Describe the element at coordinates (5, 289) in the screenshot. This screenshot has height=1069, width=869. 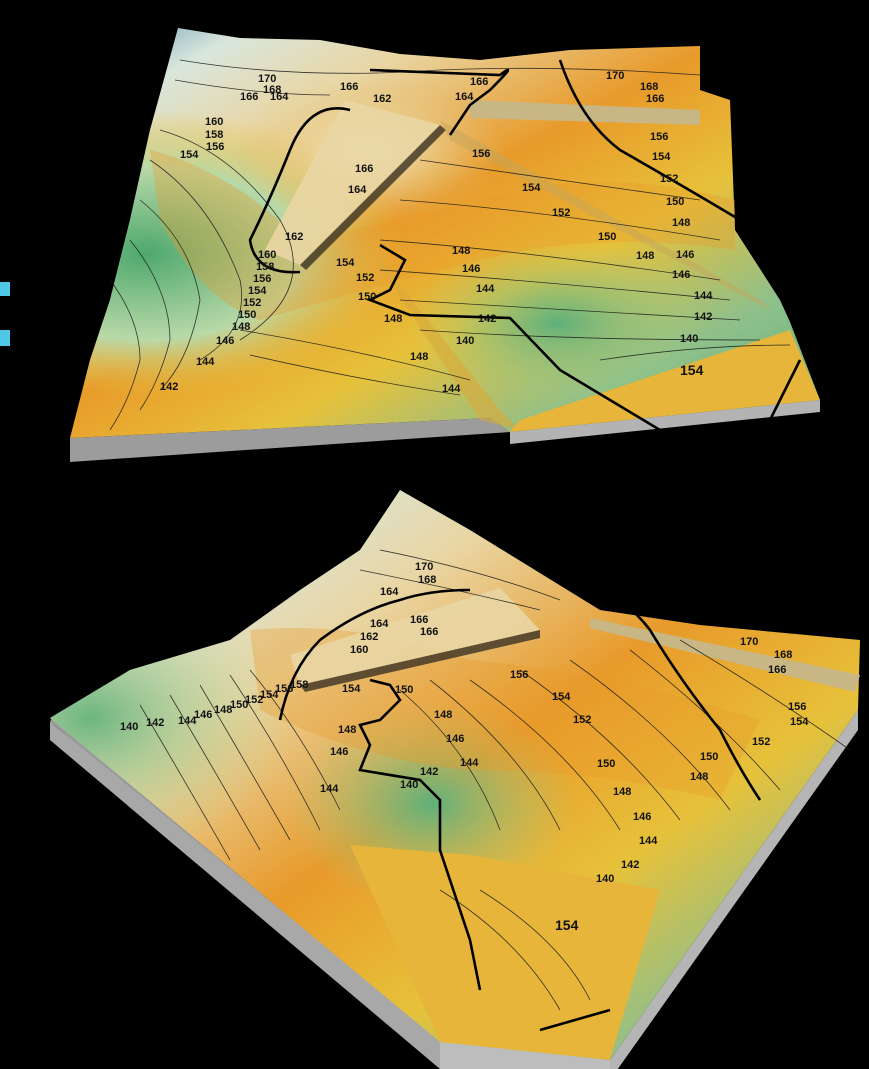
I see `edge-artifact` at that location.